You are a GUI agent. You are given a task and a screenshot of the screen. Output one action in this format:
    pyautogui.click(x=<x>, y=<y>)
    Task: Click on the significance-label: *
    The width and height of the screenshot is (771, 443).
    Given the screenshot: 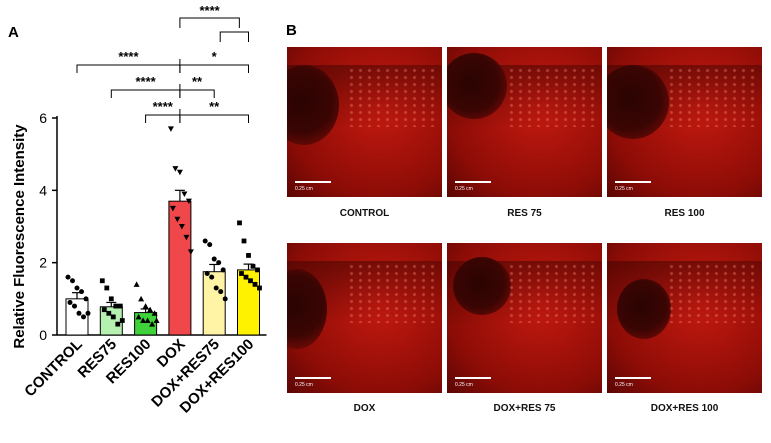 What is the action you would take?
    pyautogui.click(x=215, y=56)
    